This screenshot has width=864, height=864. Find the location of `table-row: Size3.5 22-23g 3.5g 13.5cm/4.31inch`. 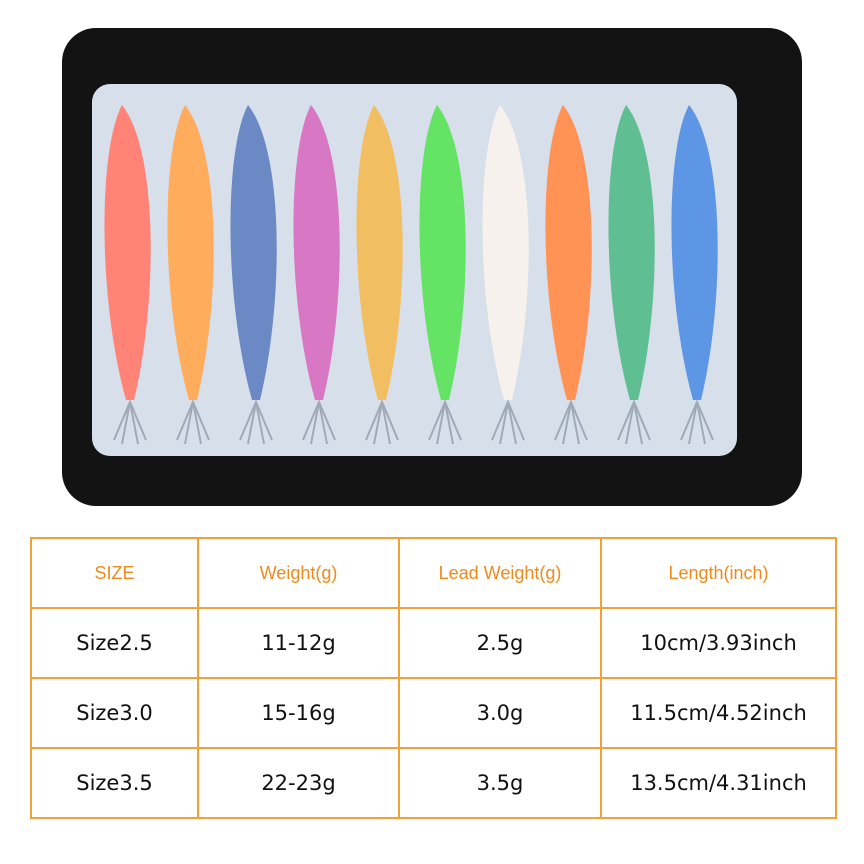

table-row: Size3.5 22-23g 3.5g 13.5cm/4.31inch is located at coordinates (433, 783).